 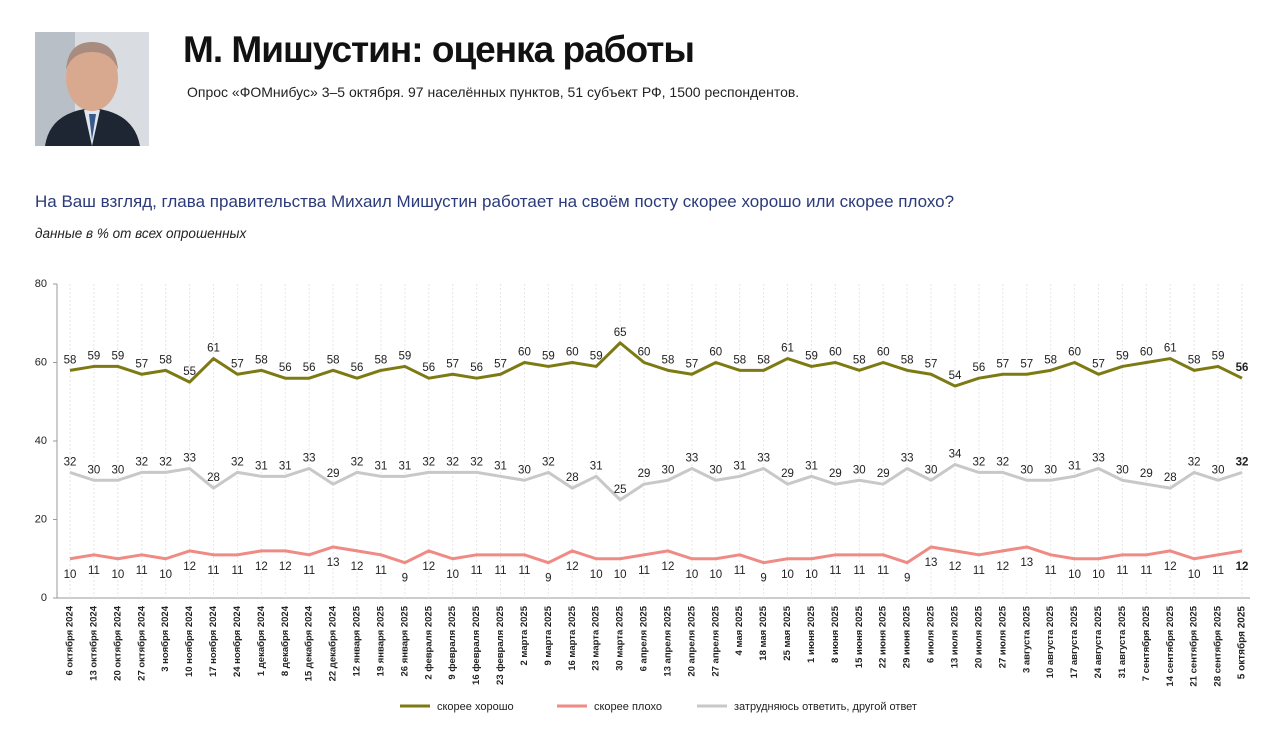 What do you see at coordinates (93, 643) in the screenshot?
I see `x-tick-label: 13 октября 2024` at bounding box center [93, 643].